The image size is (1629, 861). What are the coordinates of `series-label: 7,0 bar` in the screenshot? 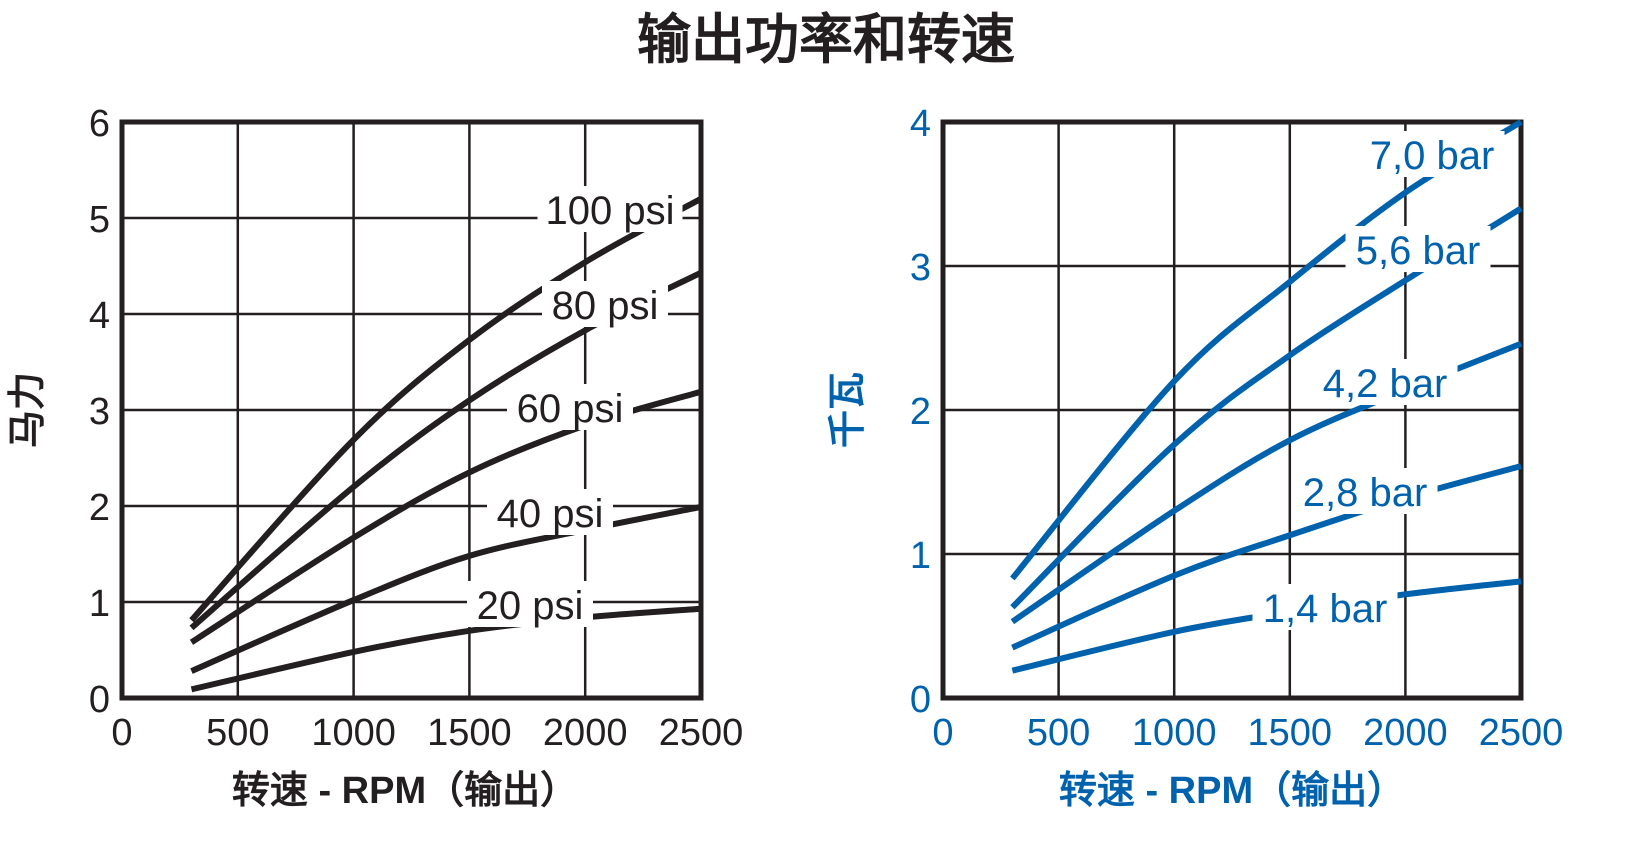 It's located at (1432, 156).